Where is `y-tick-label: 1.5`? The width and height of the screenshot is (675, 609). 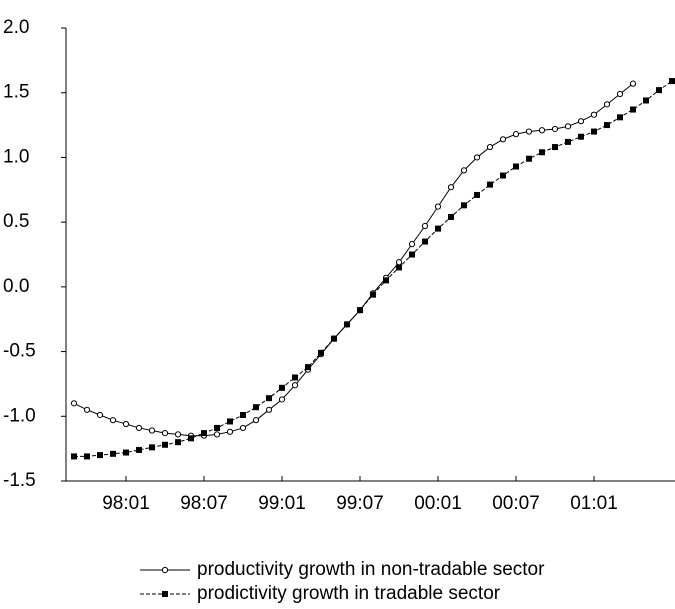 y-tick-label: 1.5 is located at coordinates (16, 92).